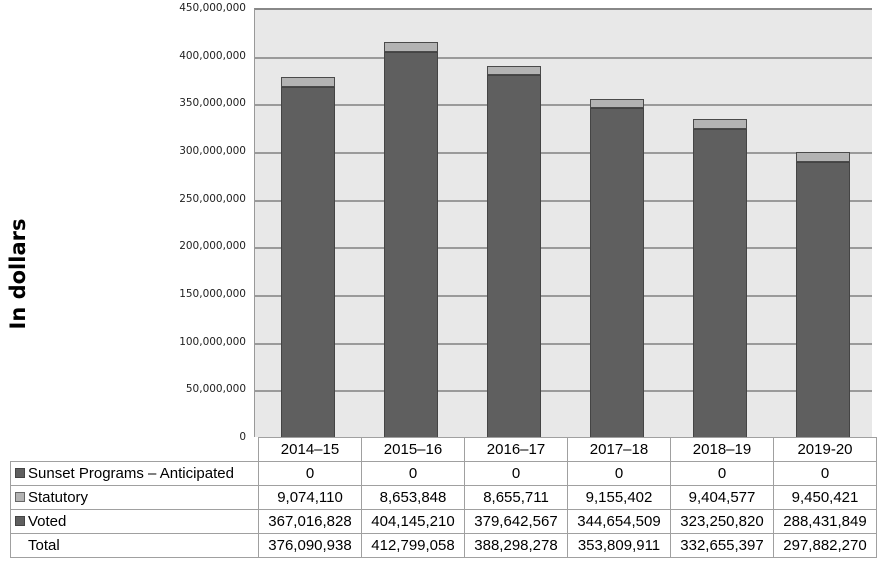 Image resolution: width=880 pixels, height=566 pixels. Describe the element at coordinates (413, 449) in the screenshot. I see `year-header: 2015–16` at that location.